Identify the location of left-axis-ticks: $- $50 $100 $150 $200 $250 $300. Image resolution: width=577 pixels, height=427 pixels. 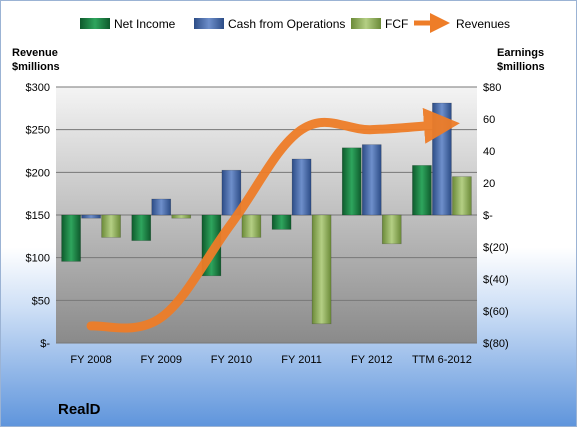
(38, 216).